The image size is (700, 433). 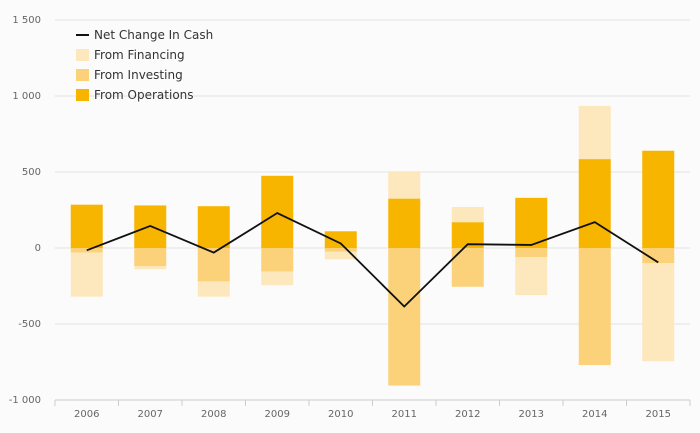 I want to click on y-tick-label: -1 000, so click(x=25, y=400).